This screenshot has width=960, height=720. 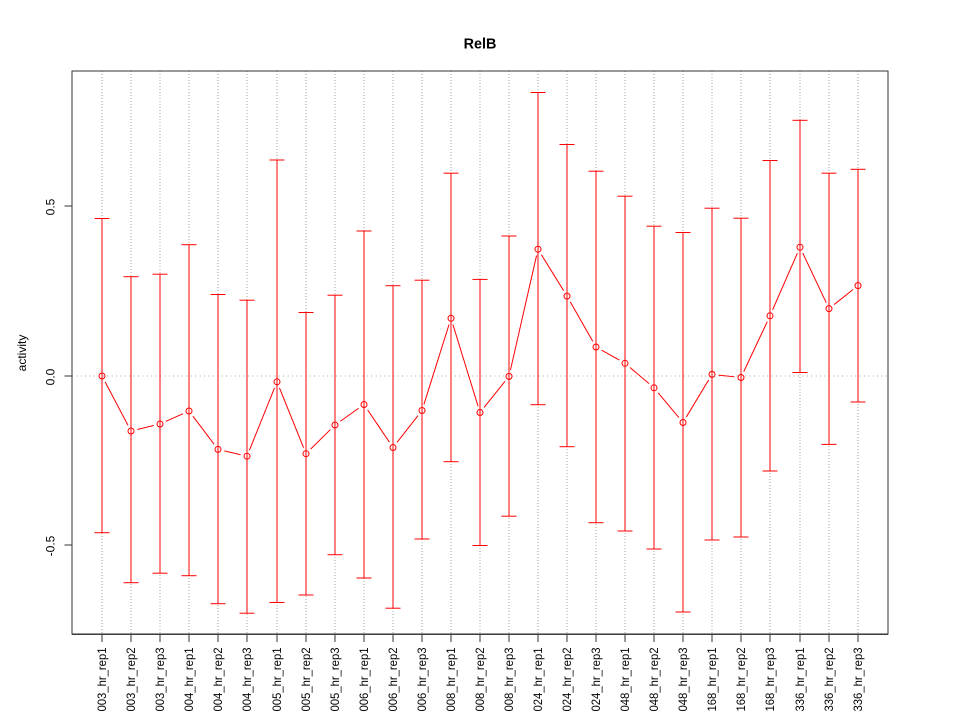 I want to click on svg-text: RelB, so click(x=480, y=45).